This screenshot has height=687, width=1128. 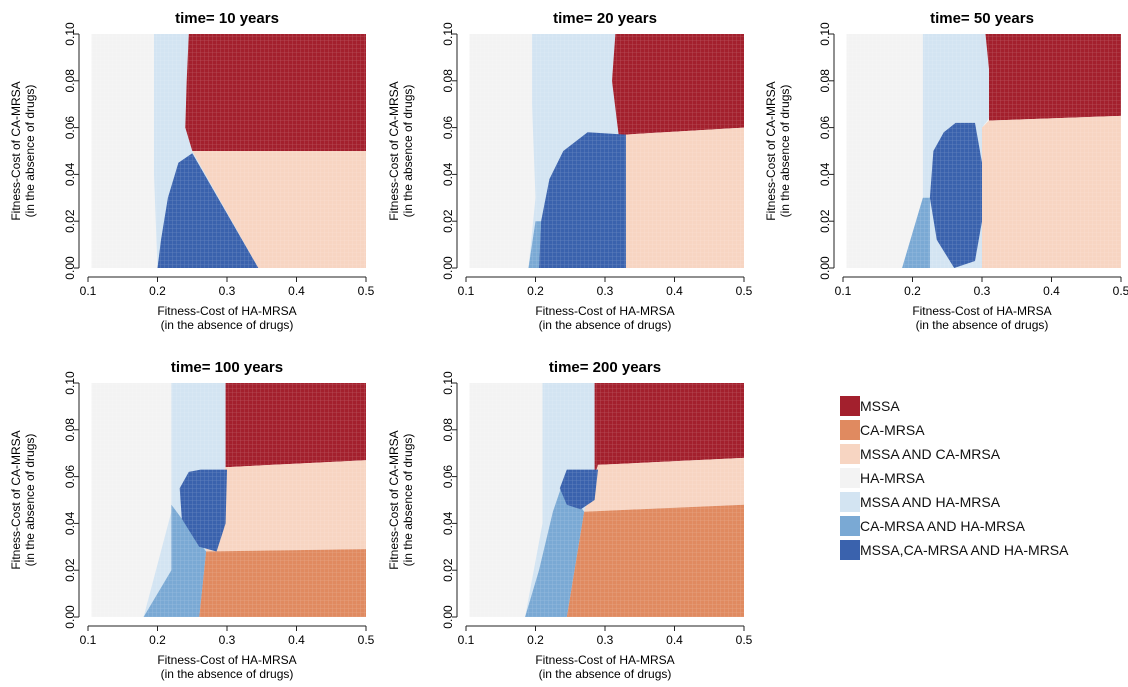 I want to click on legend-label: CA-MRSA AND HA-MRSA, so click(x=942, y=526).